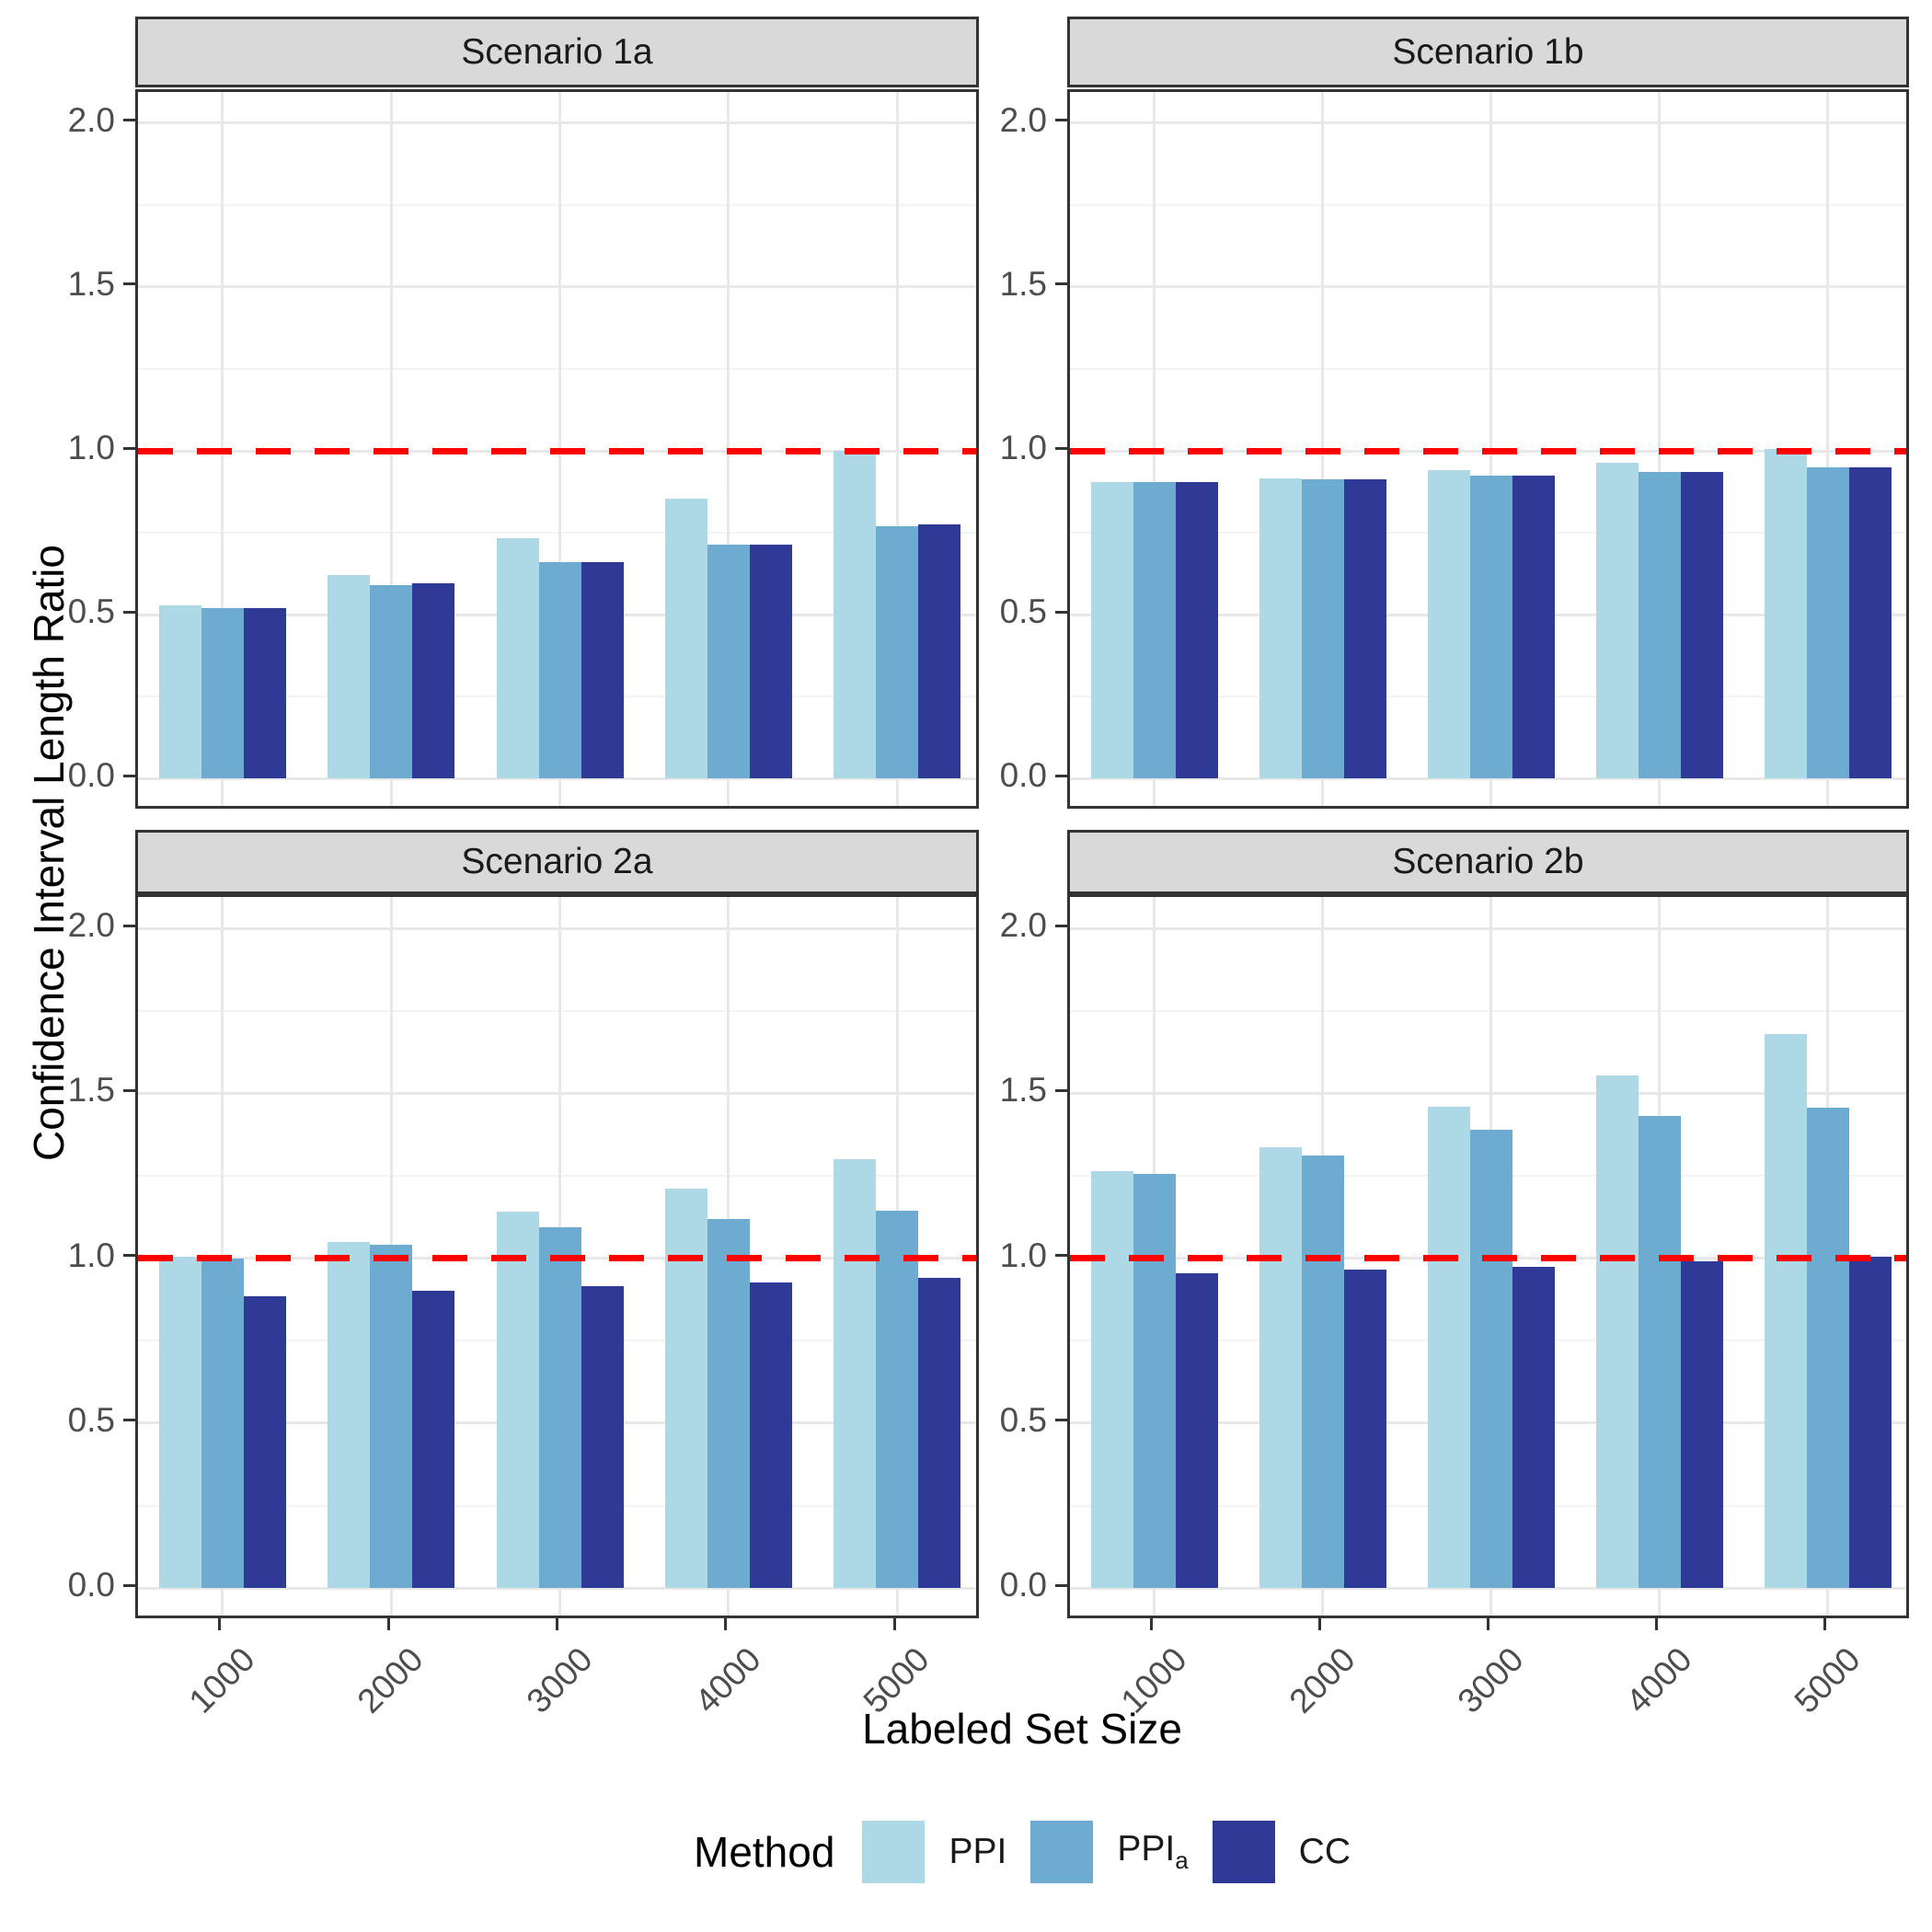 The width and height of the screenshot is (1932, 1932). Describe the element at coordinates (934, 1852) in the screenshot. I see `legend-item-PPI: PPI` at that location.